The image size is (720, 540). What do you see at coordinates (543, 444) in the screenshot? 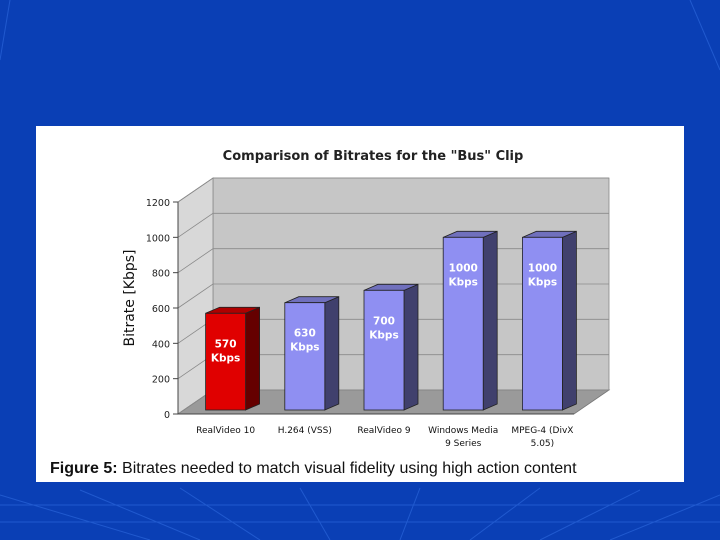
I see `x-category-label: 5.05)` at bounding box center [543, 444].